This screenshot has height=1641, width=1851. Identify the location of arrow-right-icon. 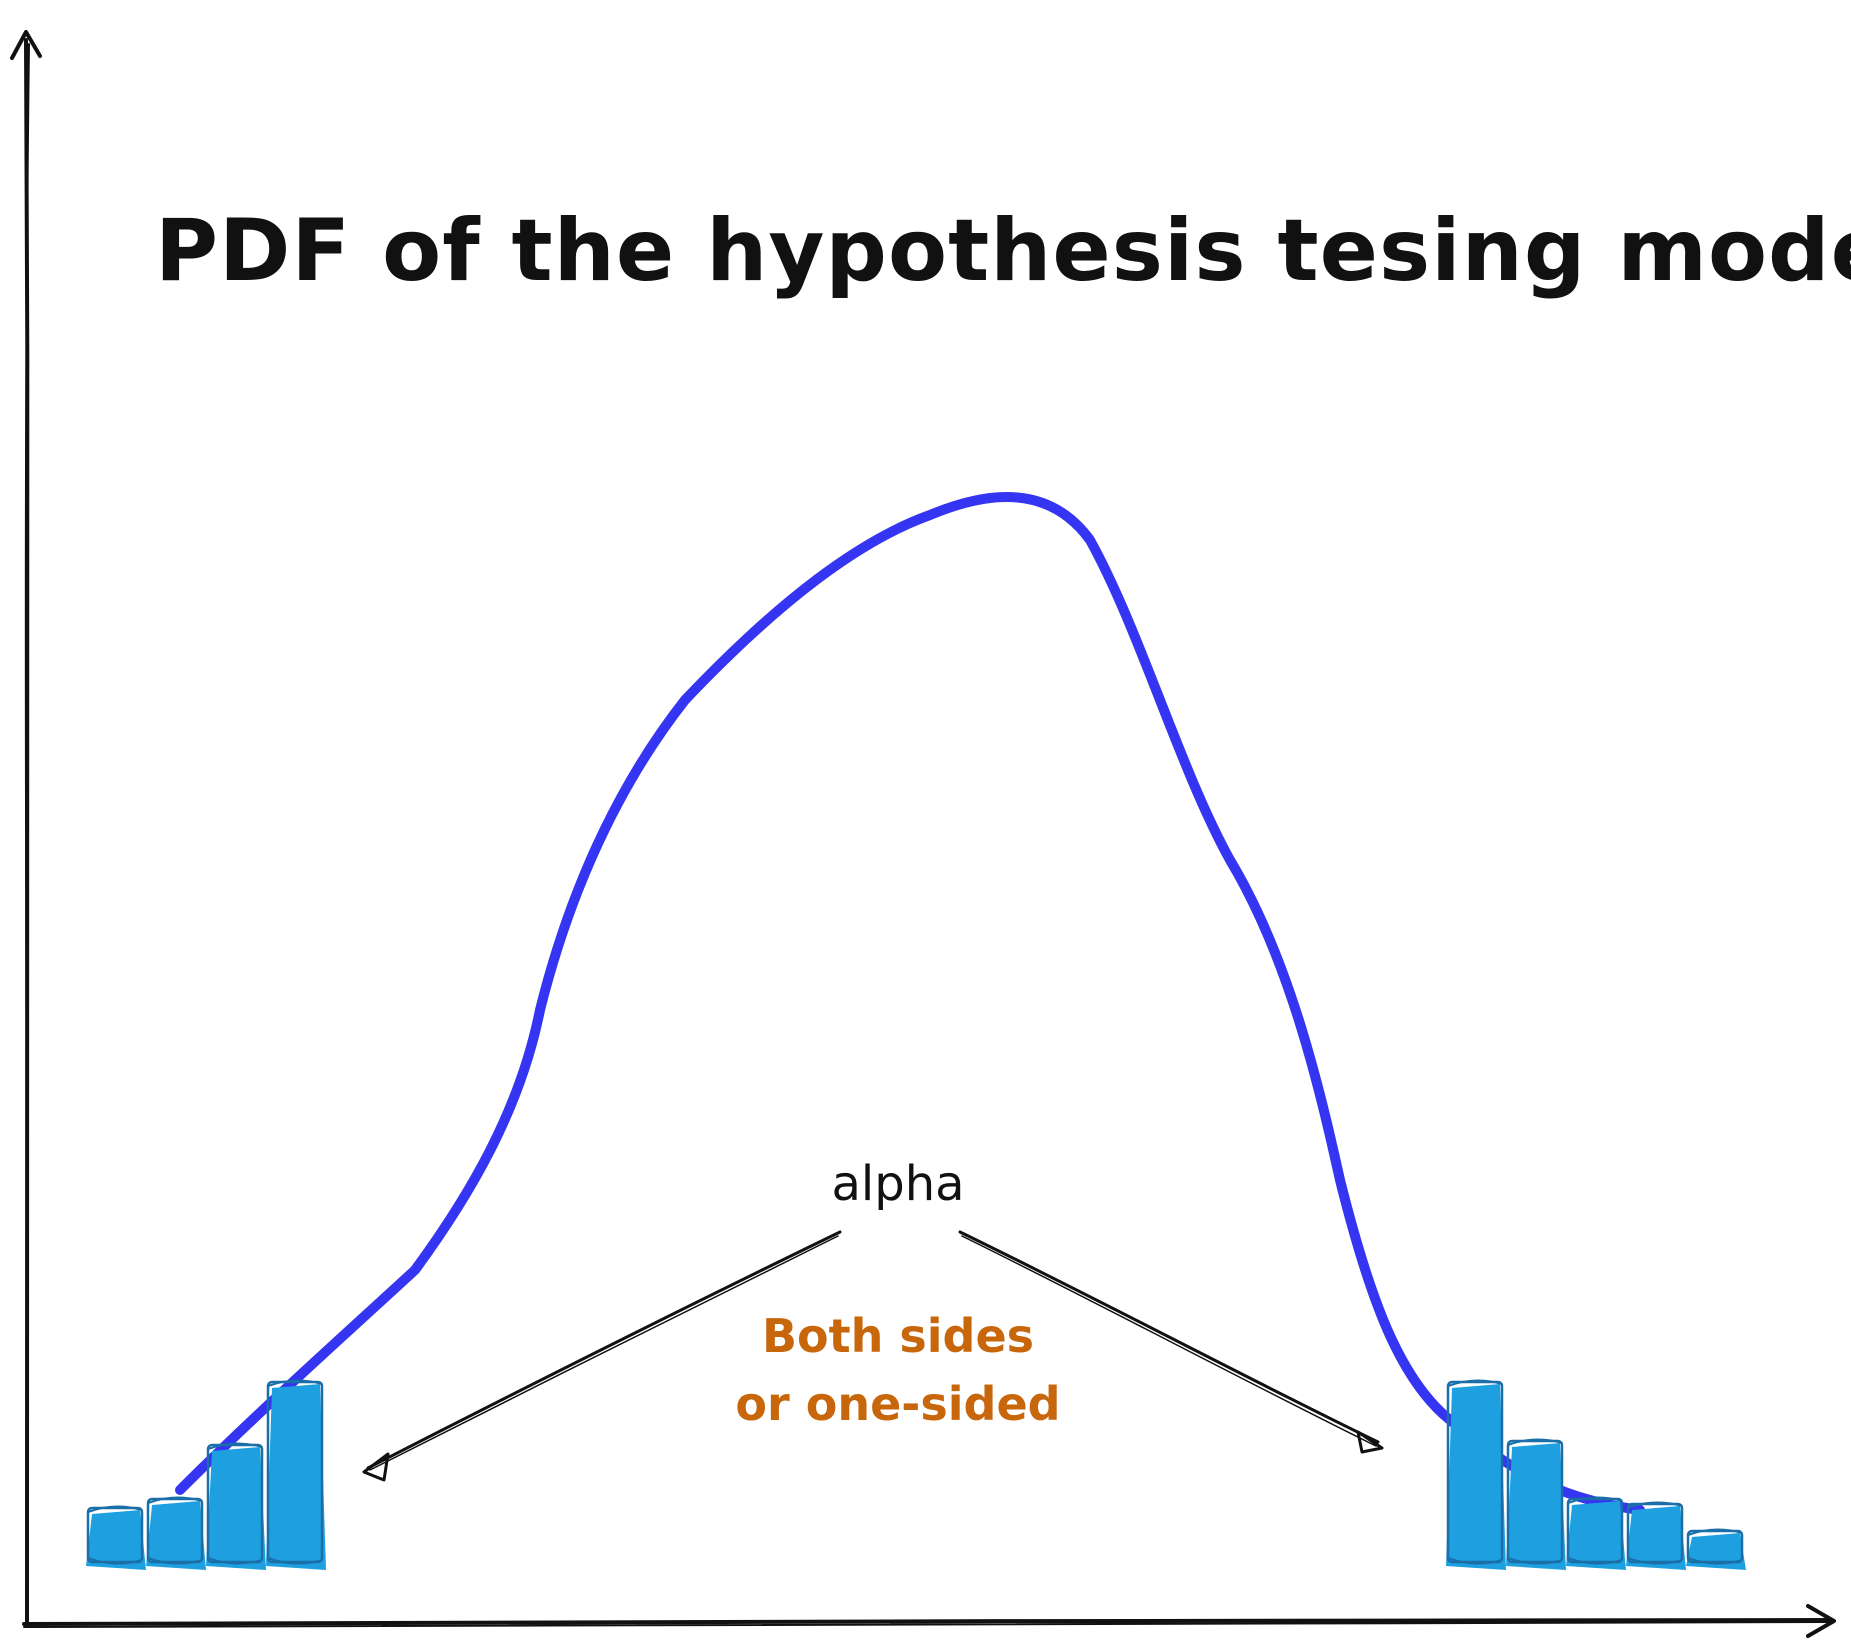
(1821, 1621).